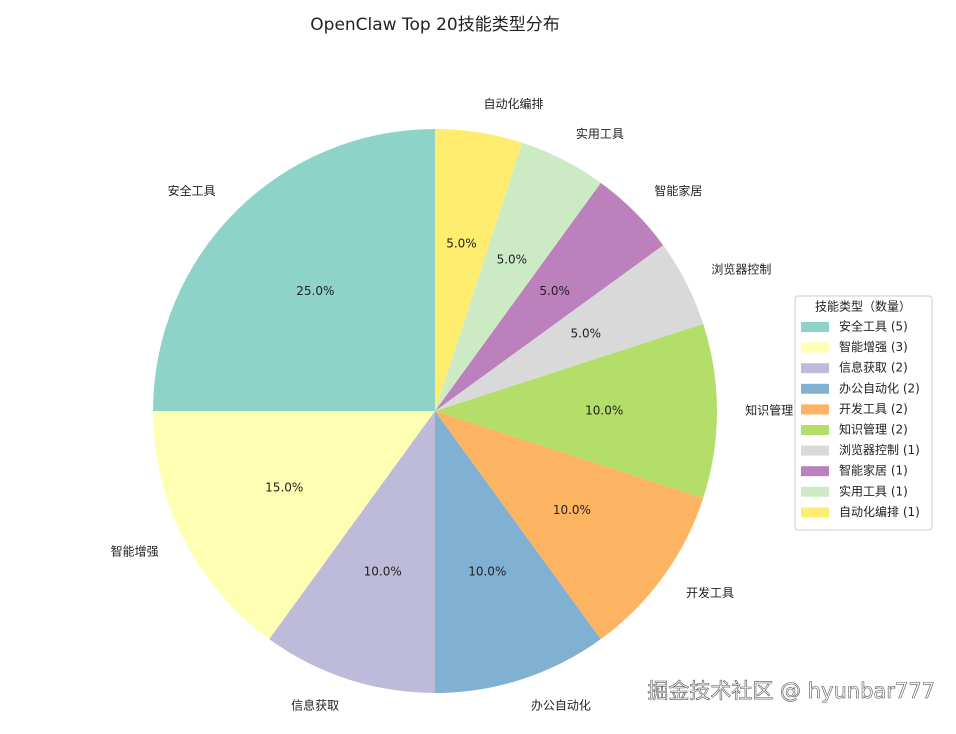  Describe the element at coordinates (879, 387) in the screenshot. I see `legend-label: 办公自动化 (2)` at that location.